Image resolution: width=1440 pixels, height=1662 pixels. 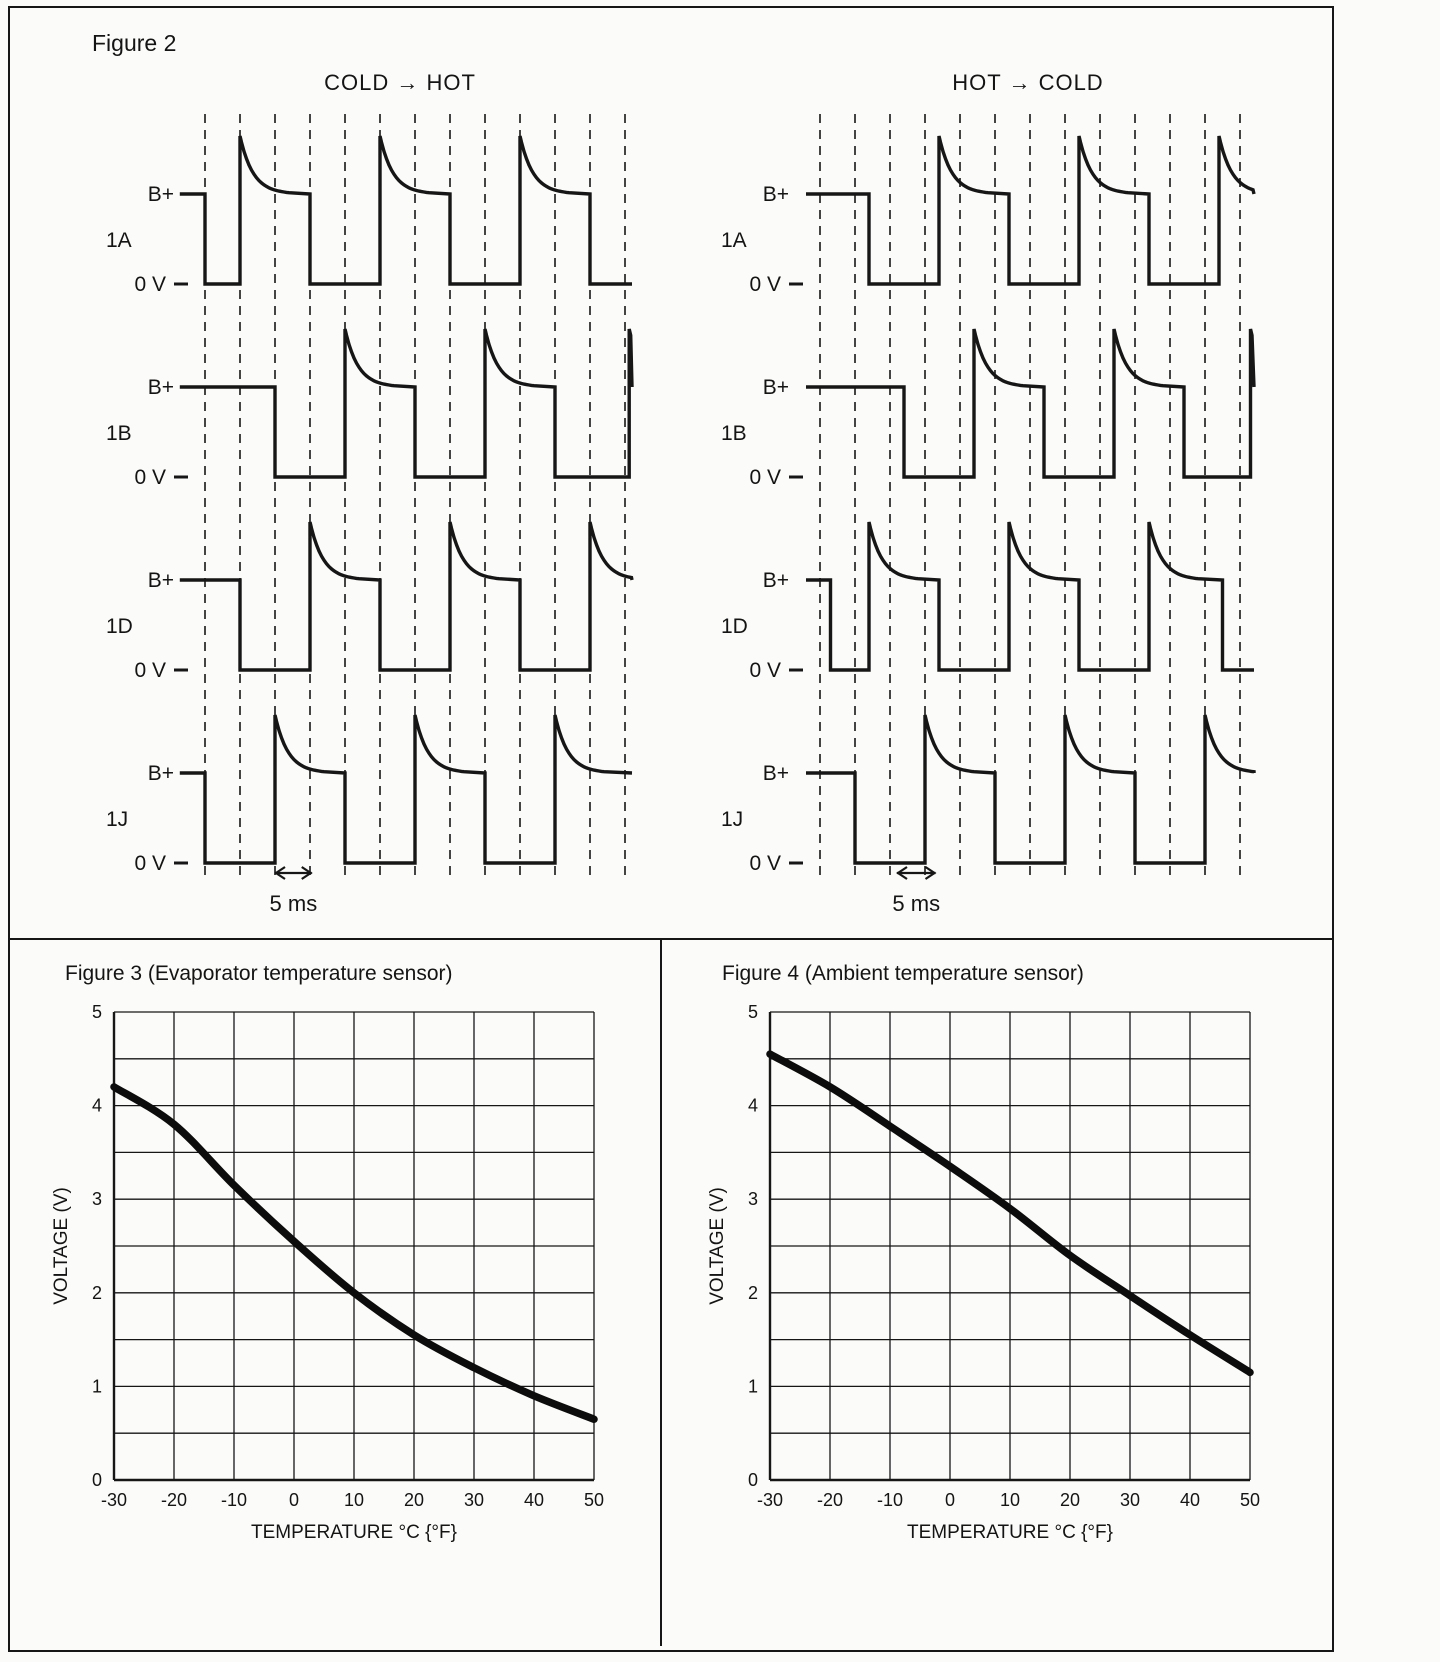 I want to click on curve-ambient-temperature-sensor, so click(x=1010, y=1213).